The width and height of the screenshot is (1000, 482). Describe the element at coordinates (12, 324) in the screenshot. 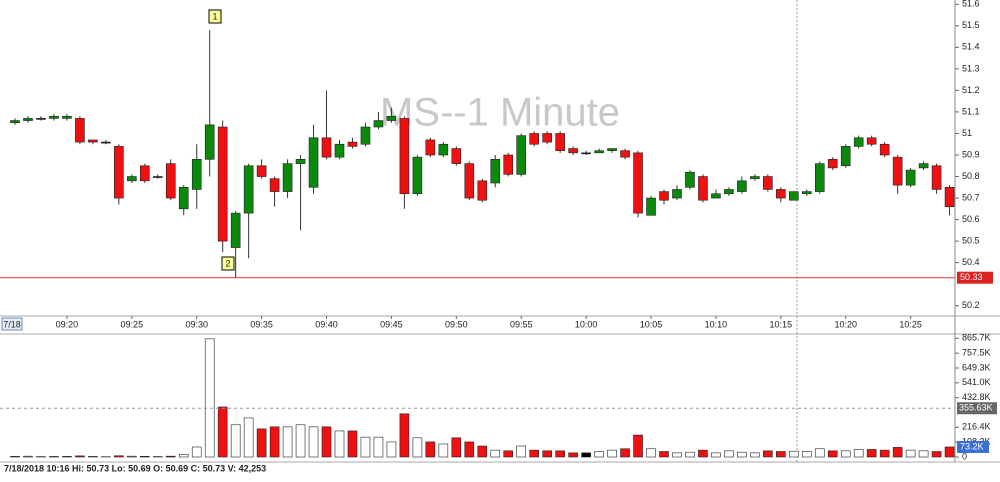

I see `date-label: 7/18` at that location.